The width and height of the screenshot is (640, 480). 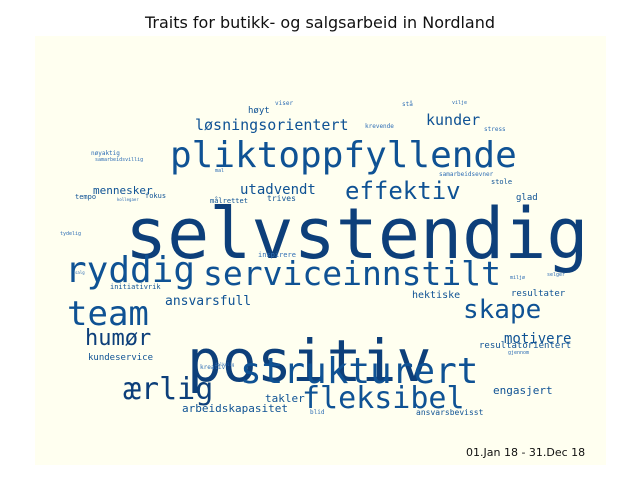 What do you see at coordinates (118, 338) in the screenshot?
I see `word-humør: humør` at bounding box center [118, 338].